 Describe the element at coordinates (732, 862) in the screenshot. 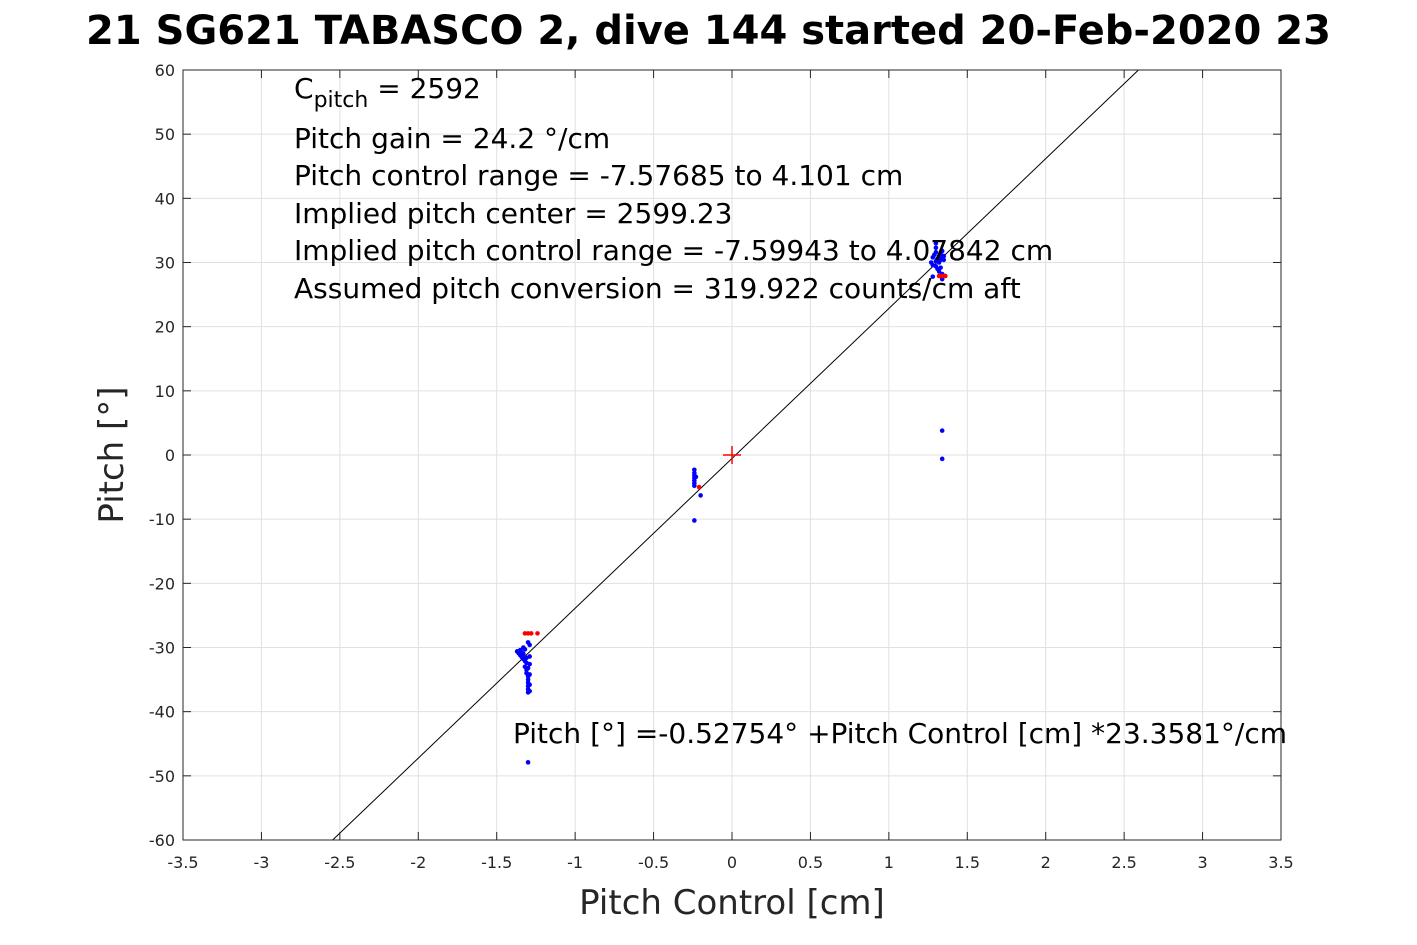

I see `x-tick-label: 0` at that location.